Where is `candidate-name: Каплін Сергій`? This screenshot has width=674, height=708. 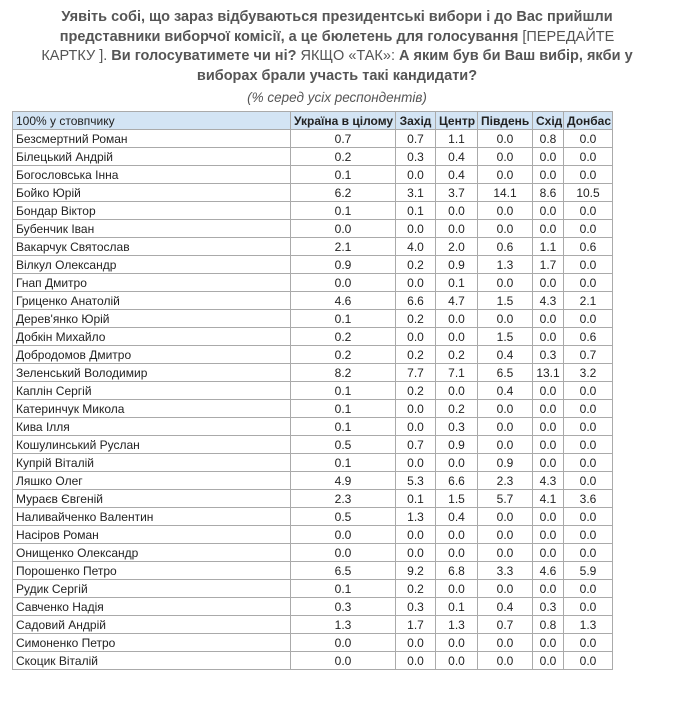
candidate-name: Каплін Сергій is located at coordinates (151, 390).